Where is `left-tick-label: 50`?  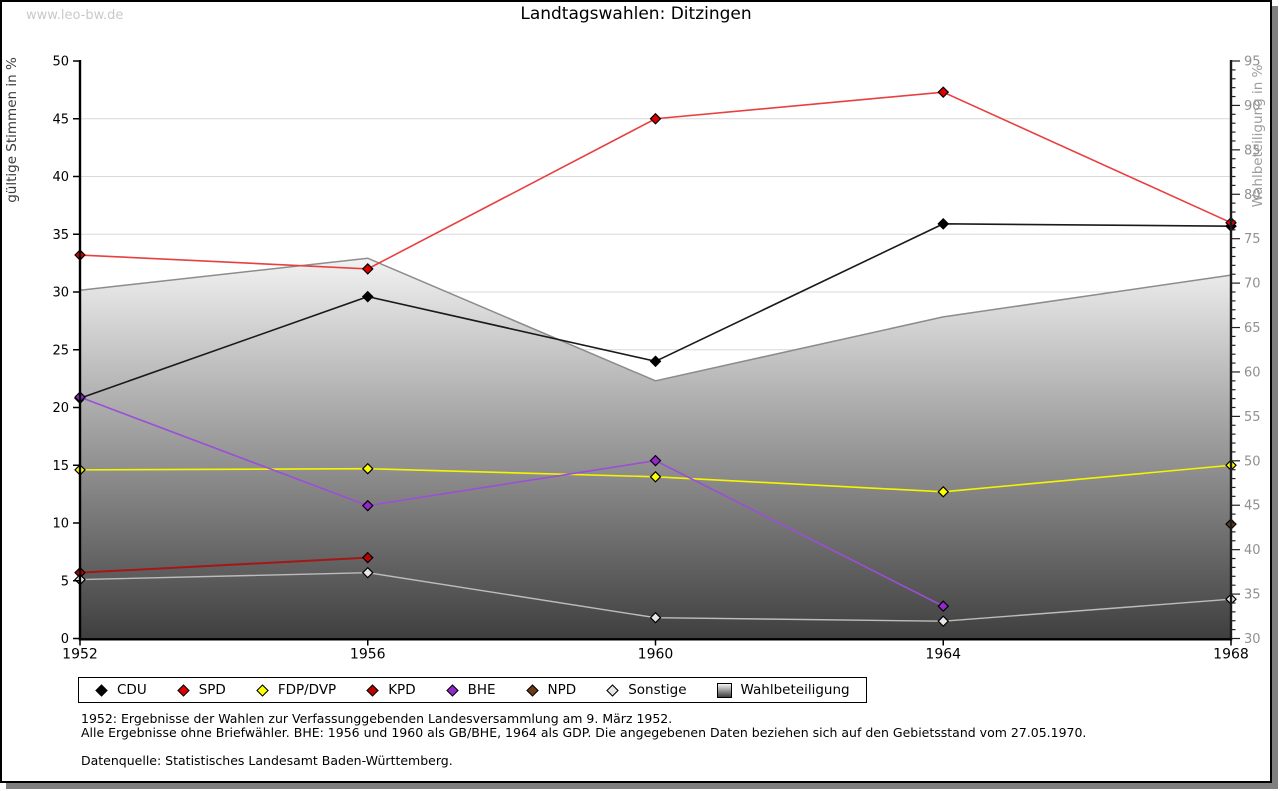 left-tick-label: 50 is located at coordinates (60, 62).